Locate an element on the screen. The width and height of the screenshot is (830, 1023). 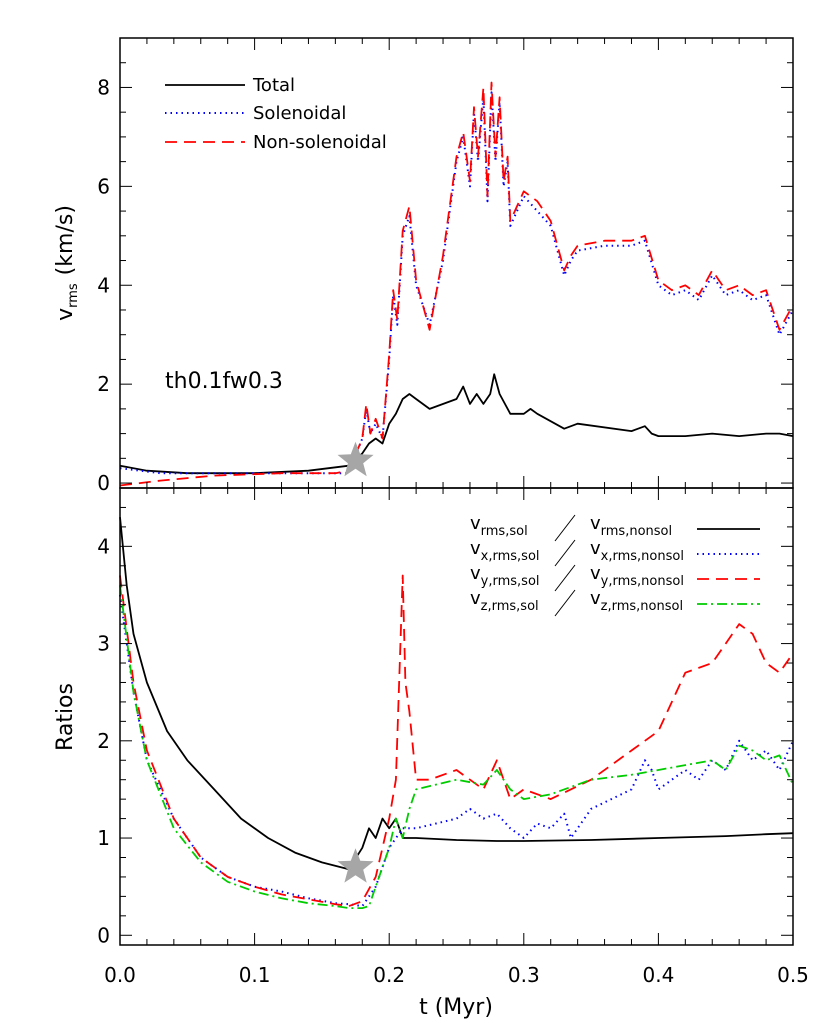
y-tick-label: 6 is located at coordinates (103, 186).